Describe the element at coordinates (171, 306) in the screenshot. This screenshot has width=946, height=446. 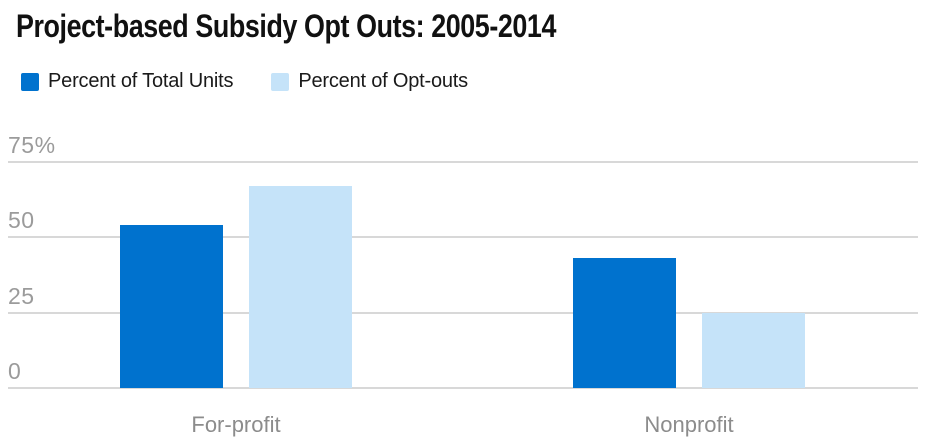
I see `bar-for-profit-percent-of-total-units` at that location.